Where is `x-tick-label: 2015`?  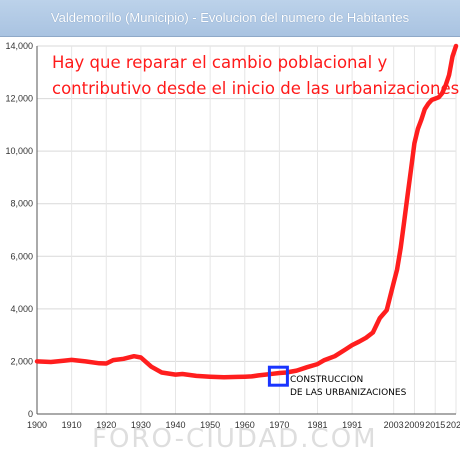
x-tick-label: 2015 is located at coordinates (435, 425).